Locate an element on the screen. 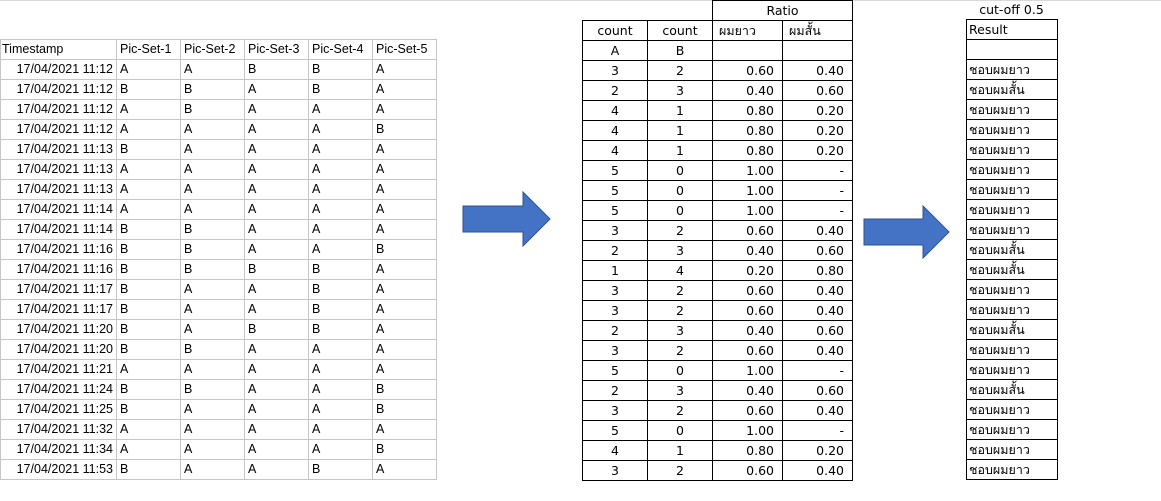  timestamp-cell: 17/04/2021 11:13 is located at coordinates (58, 169).